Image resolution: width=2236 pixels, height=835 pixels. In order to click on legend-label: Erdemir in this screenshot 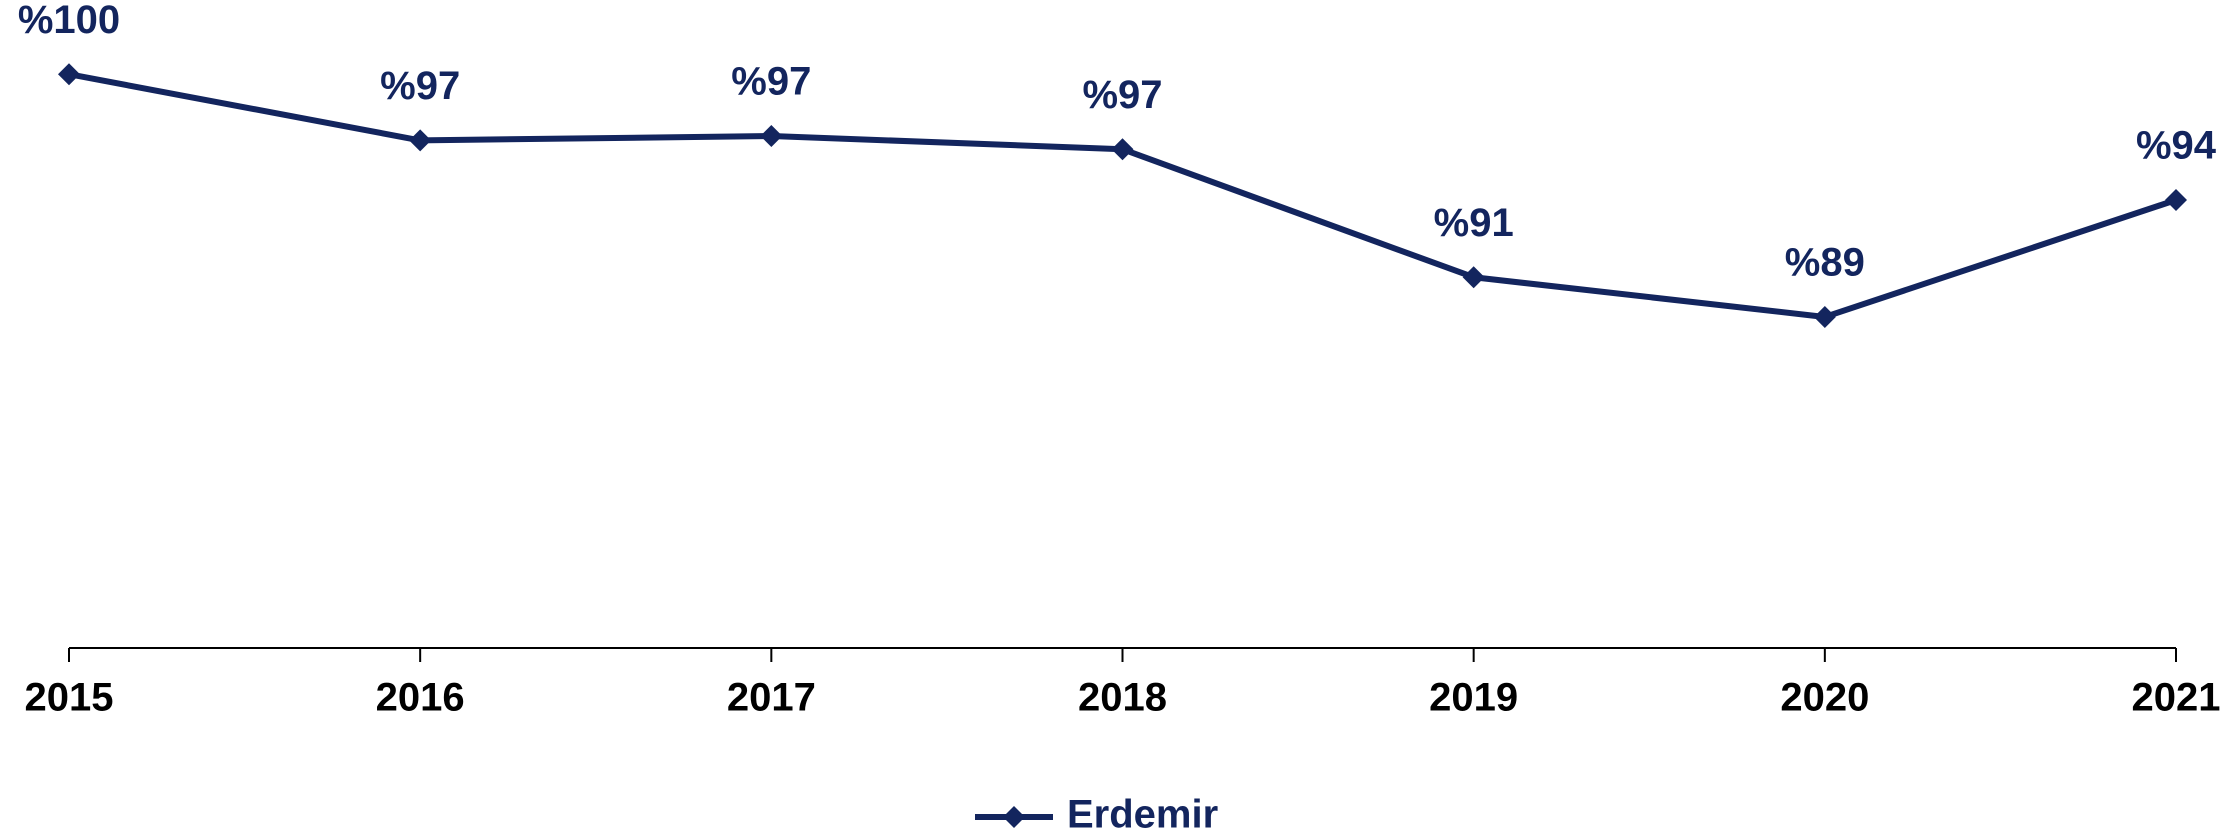, I will do `click(1142, 814)`.